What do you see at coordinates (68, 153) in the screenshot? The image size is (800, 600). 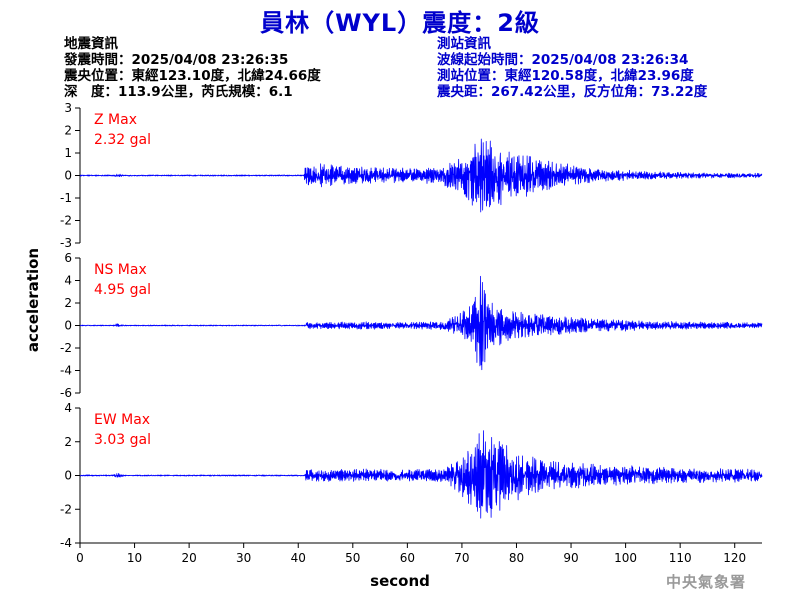 I see `y-tick-label: 1` at bounding box center [68, 153].